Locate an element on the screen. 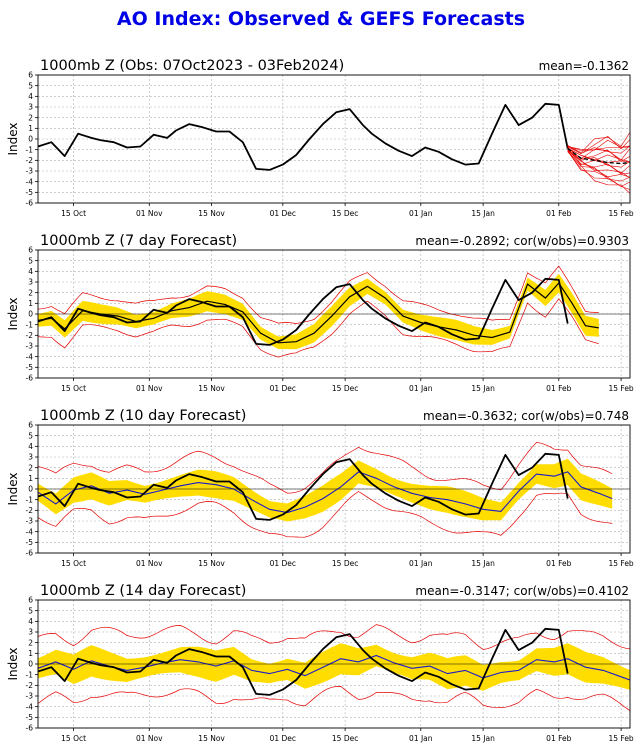 The image size is (642, 750). panel-stat: mean=-0.1362 is located at coordinates (584, 66).